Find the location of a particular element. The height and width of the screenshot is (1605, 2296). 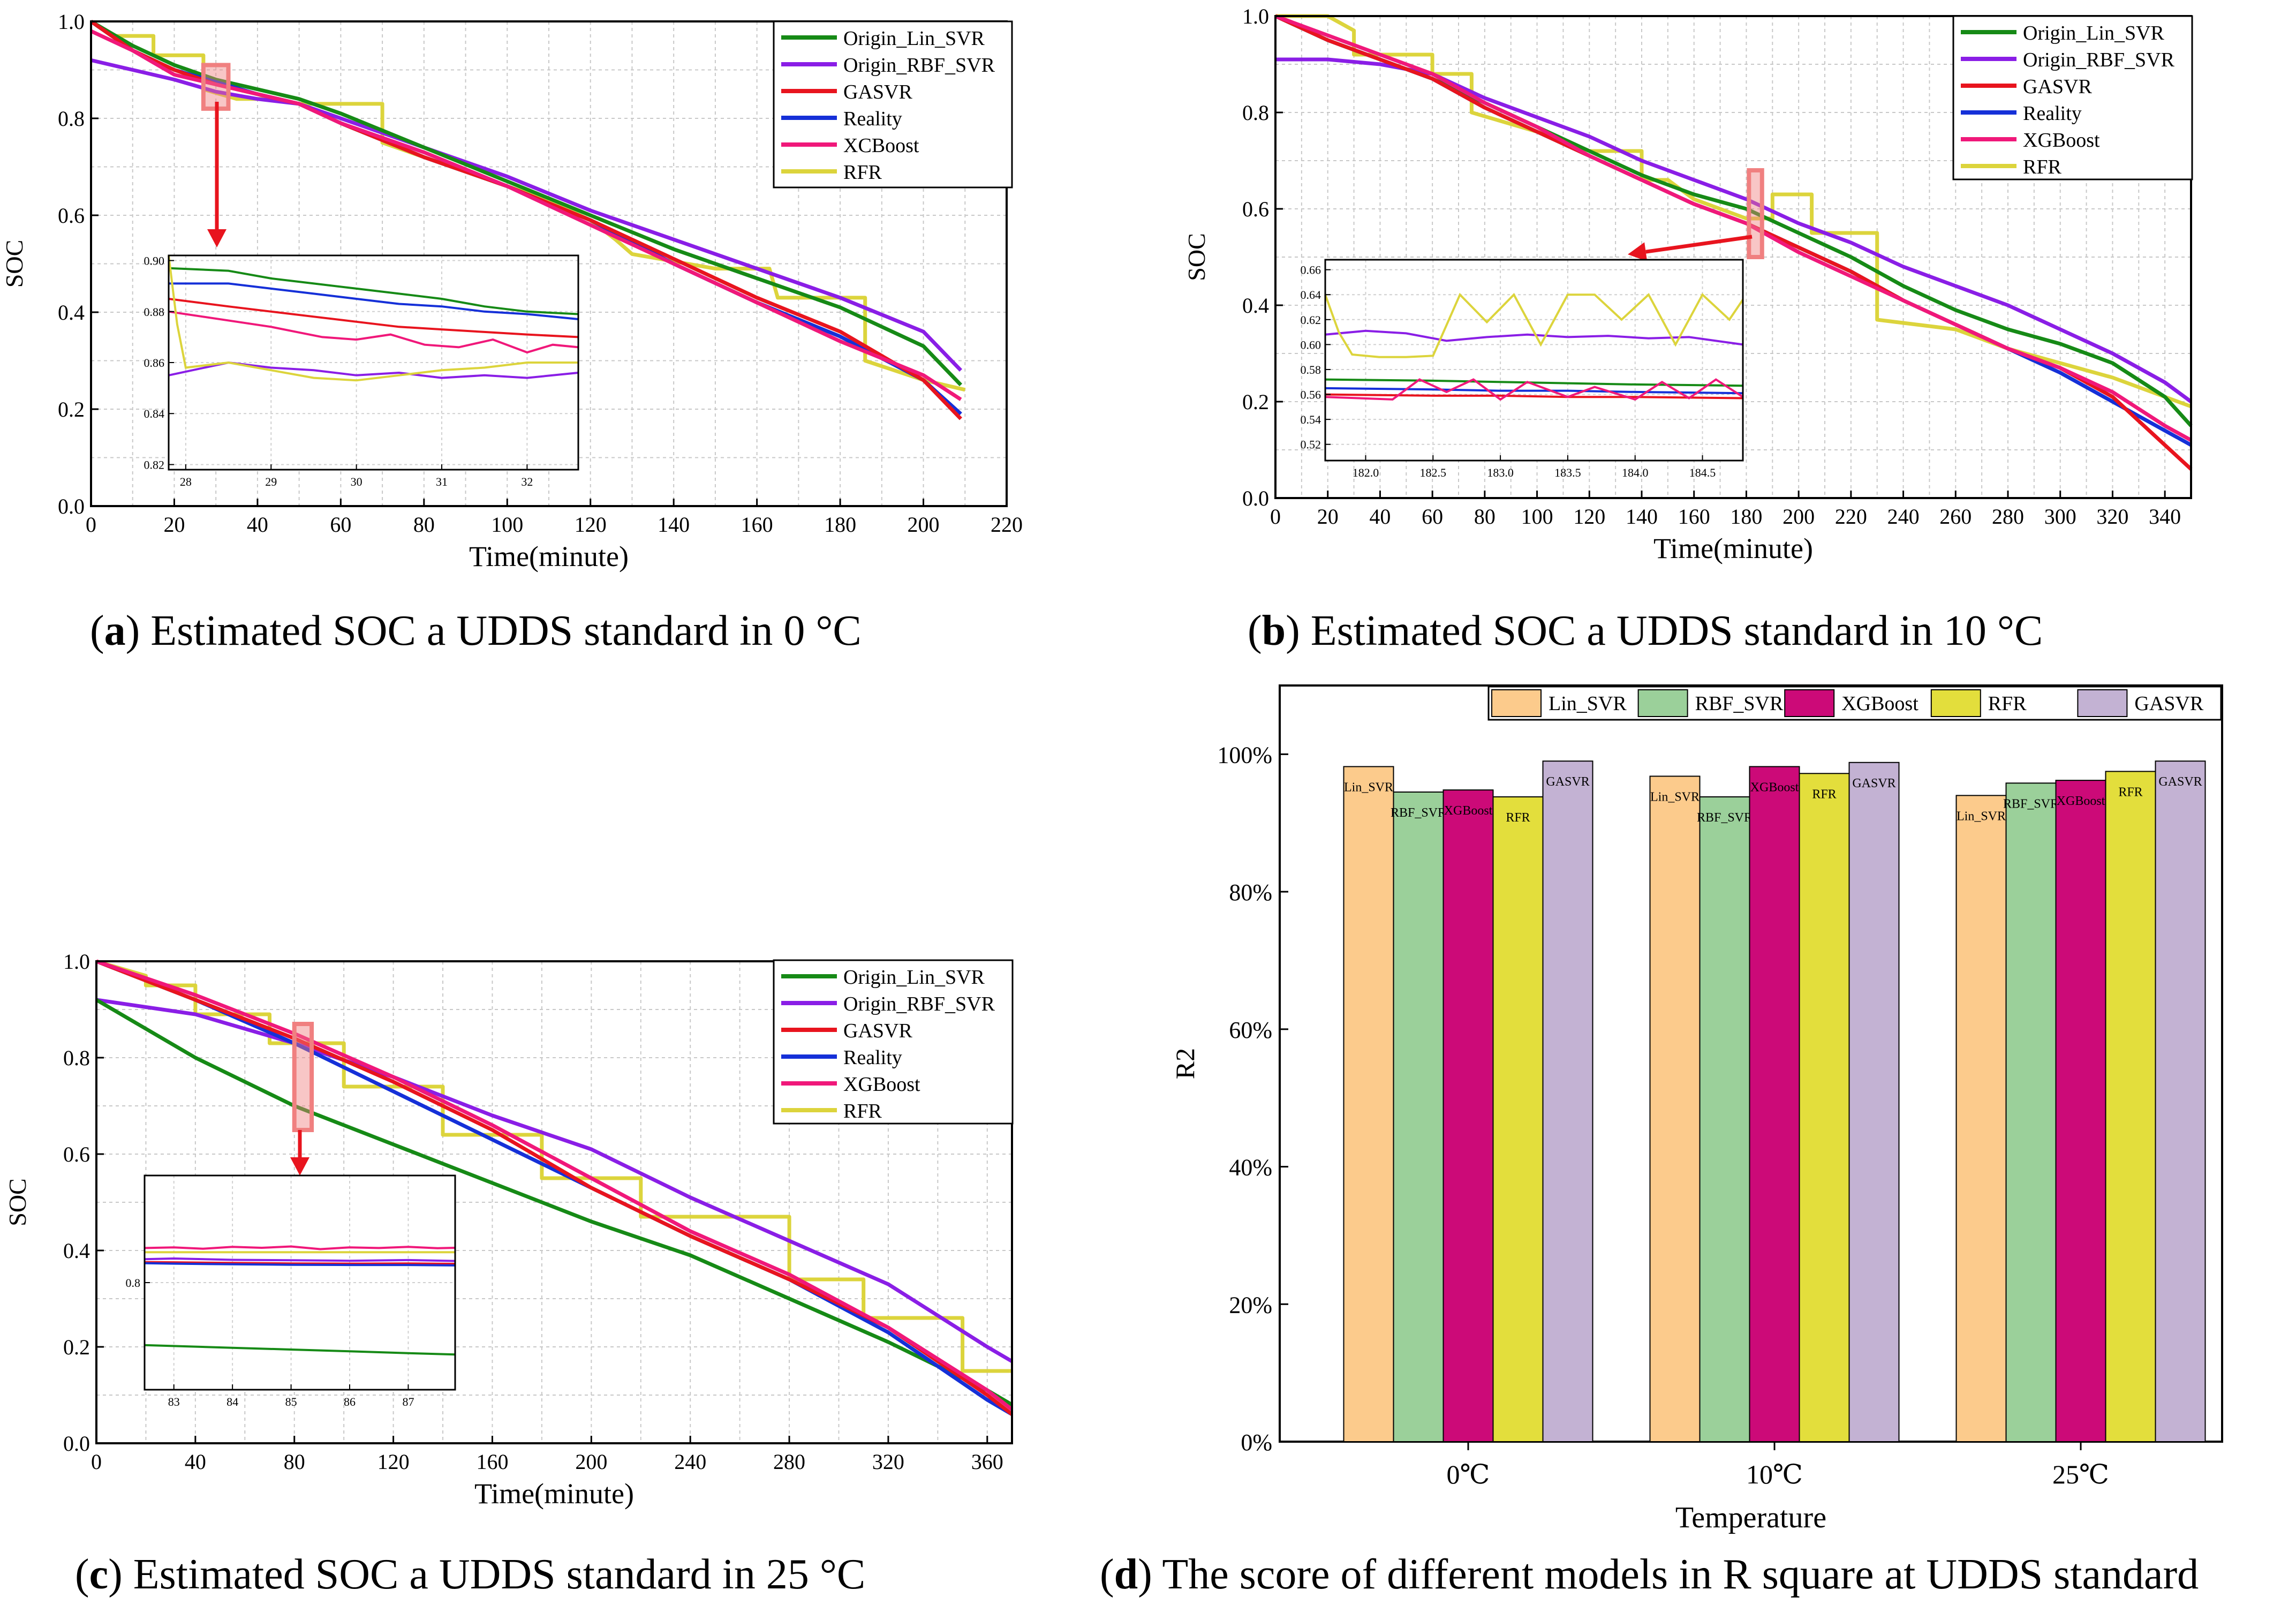

x-axis-label: Time(minute) is located at coordinates (1733, 548).